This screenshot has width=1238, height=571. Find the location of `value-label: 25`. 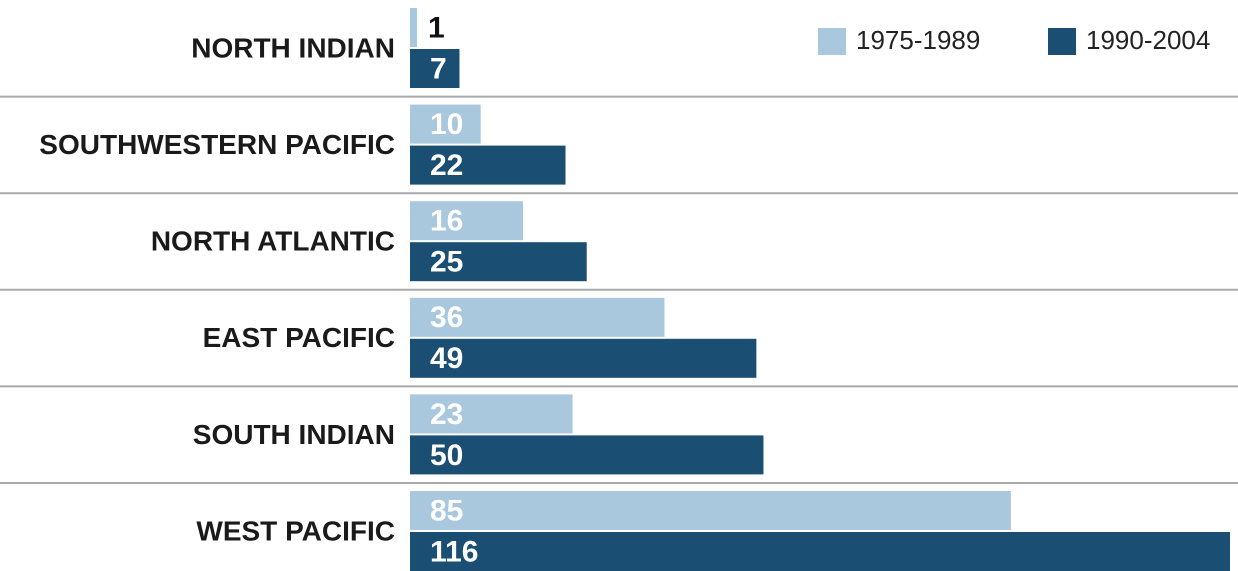

value-label: 25 is located at coordinates (446, 262).